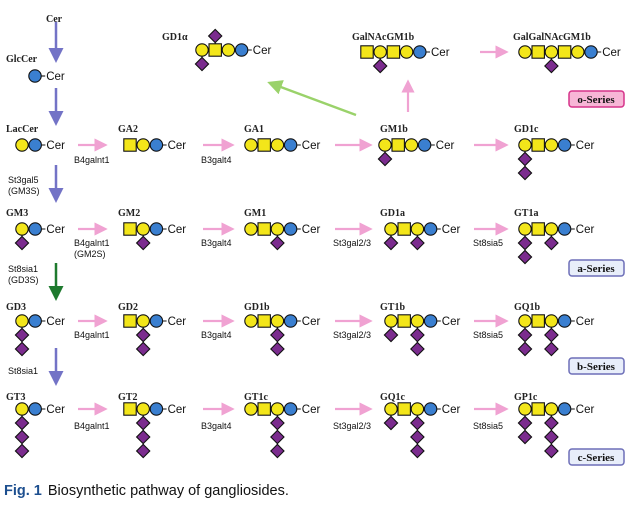 This screenshot has width=636, height=510. Describe the element at coordinates (526, 129) in the screenshot. I see `compound-label-gd1c: GD1c` at that location.